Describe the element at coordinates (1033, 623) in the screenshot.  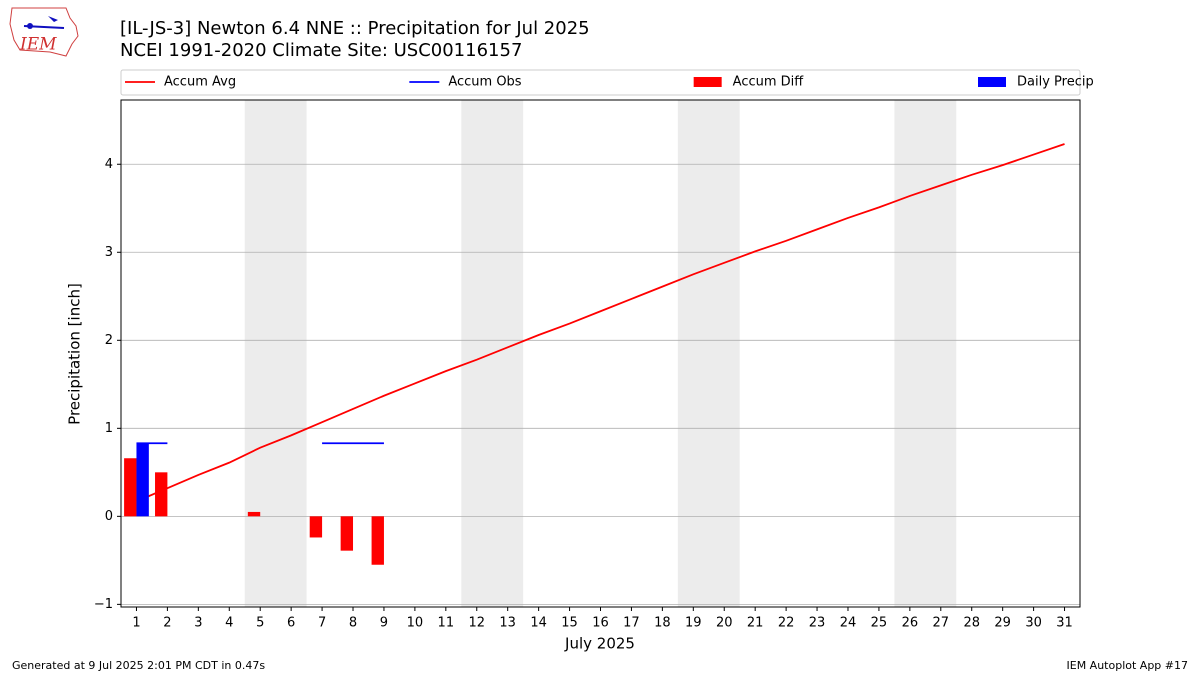
I see `x-tick-label: 30` at that location.